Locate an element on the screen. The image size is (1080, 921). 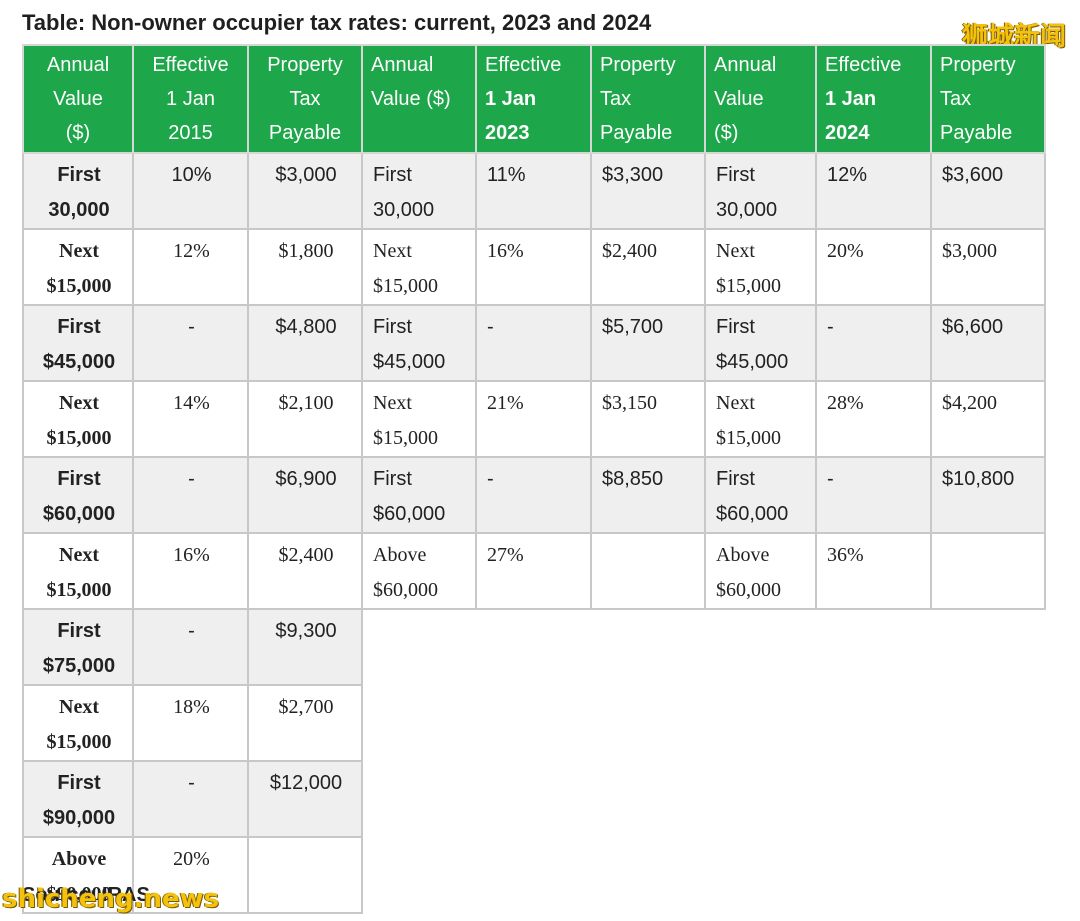
cell-text: 16% is located at coordinates (191, 555).